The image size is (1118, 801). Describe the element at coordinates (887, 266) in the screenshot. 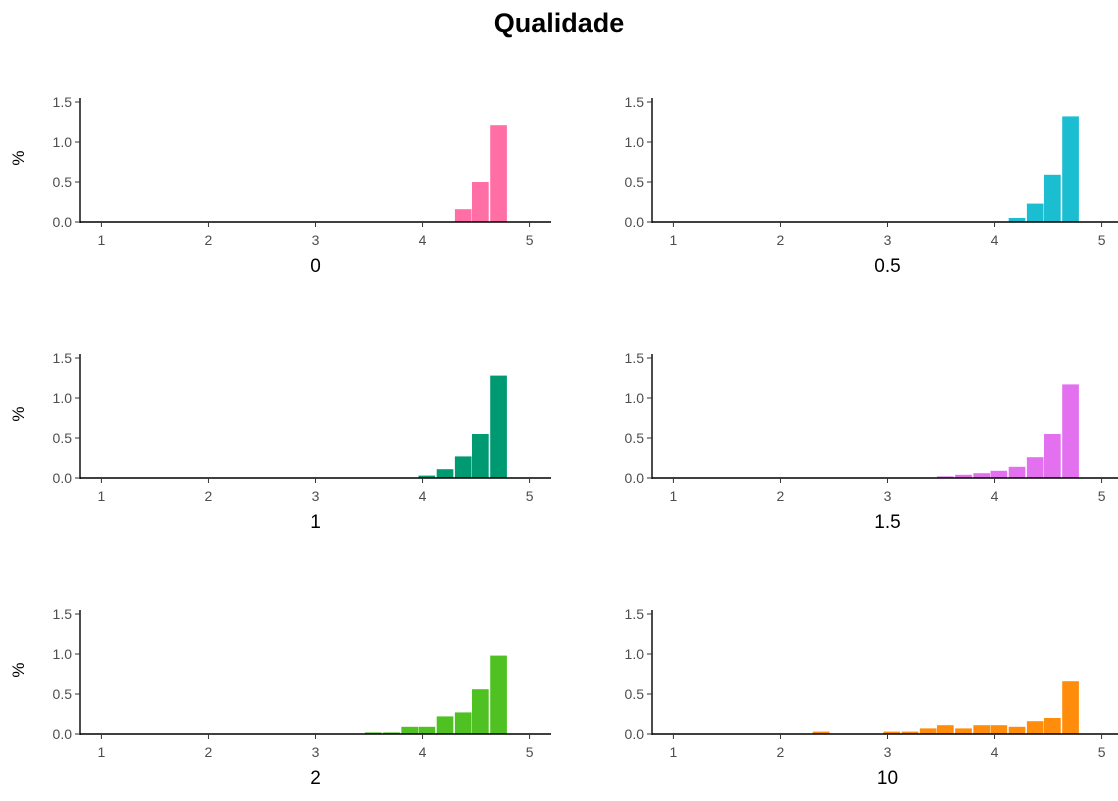

I see `x-axis-label: 0.5` at that location.